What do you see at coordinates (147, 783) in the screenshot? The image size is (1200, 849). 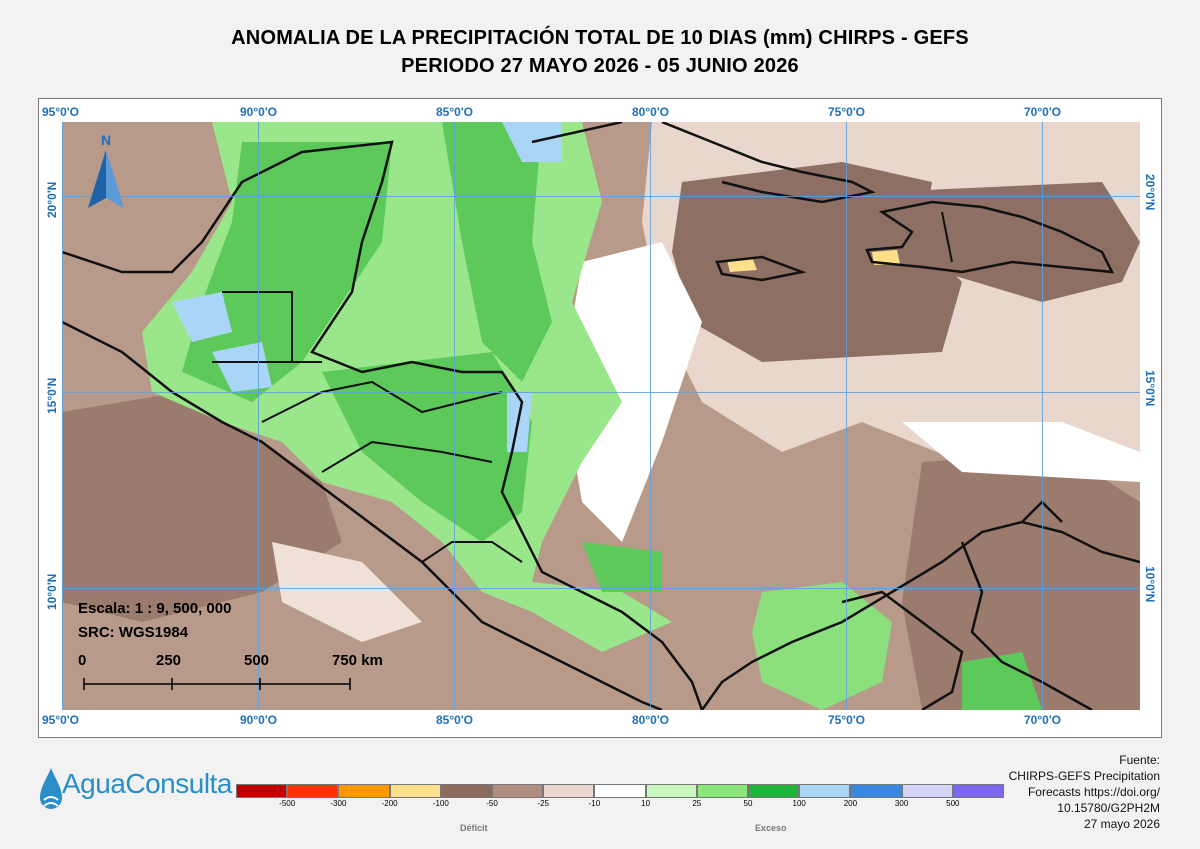 I see `logo-aguaconsulta: AguaConsulta` at bounding box center [147, 783].